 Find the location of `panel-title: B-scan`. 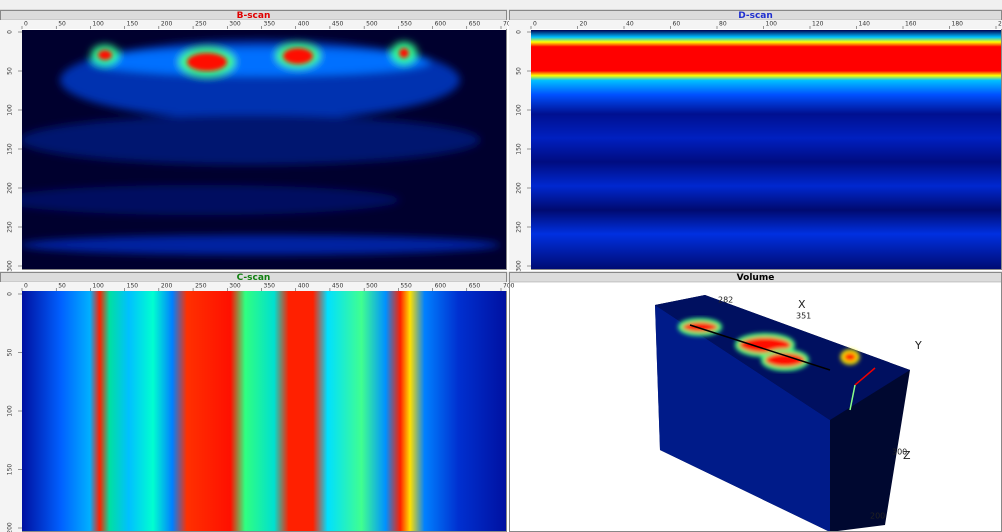

panel-title: B-scan is located at coordinates (254, 16).